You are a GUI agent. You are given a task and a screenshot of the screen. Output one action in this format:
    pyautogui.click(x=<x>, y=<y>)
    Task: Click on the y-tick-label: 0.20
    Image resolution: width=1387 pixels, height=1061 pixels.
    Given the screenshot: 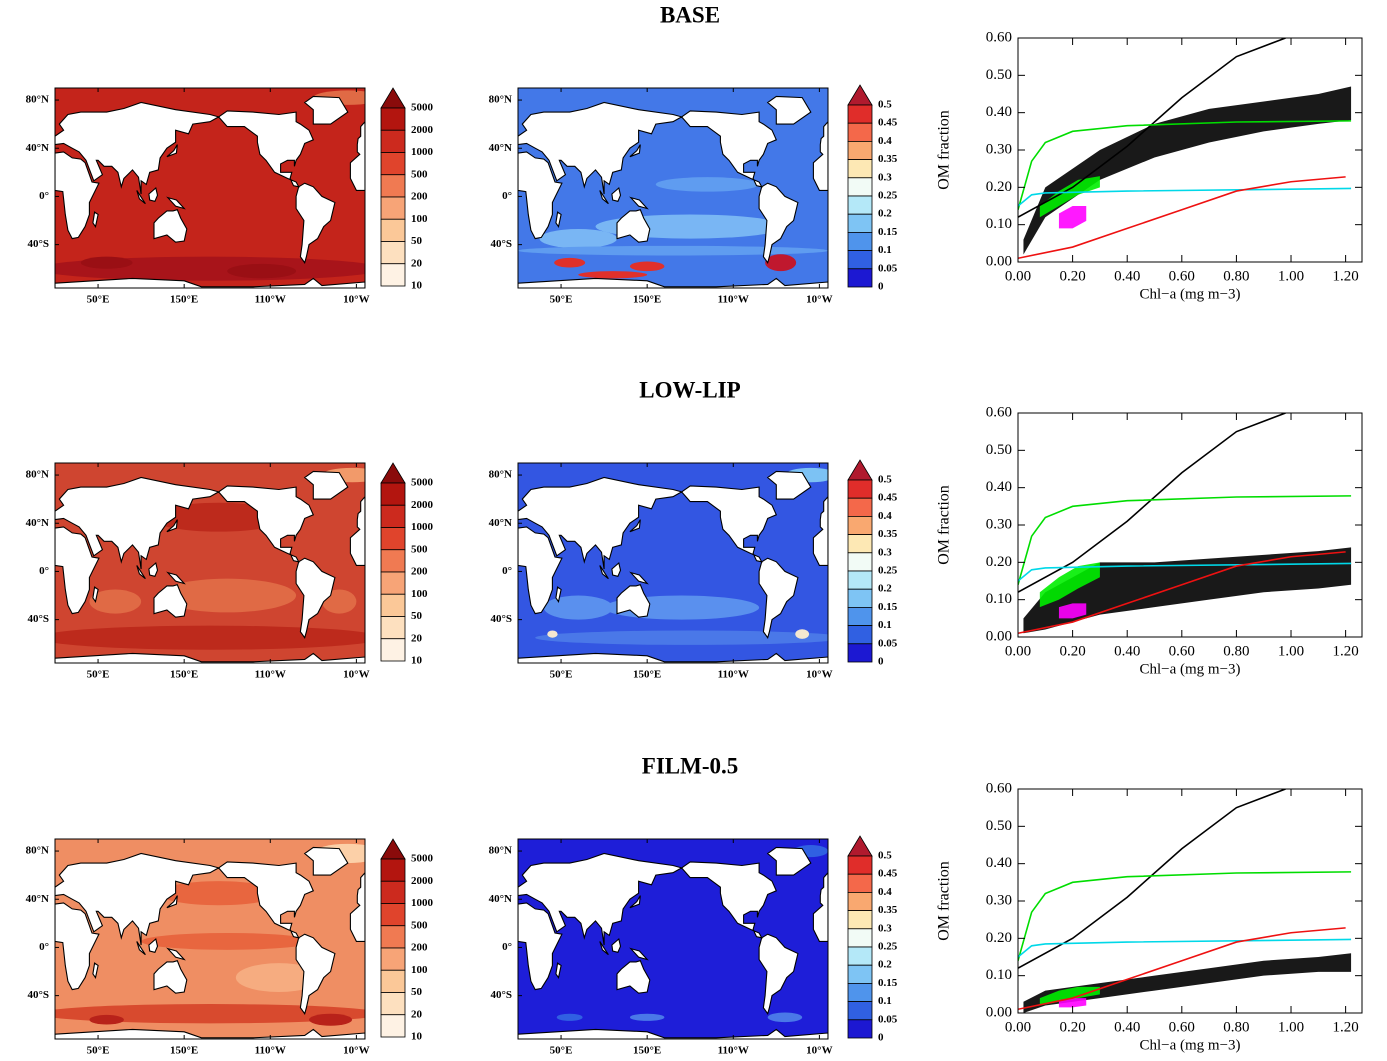 What is the action you would take?
    pyautogui.click(x=999, y=938)
    